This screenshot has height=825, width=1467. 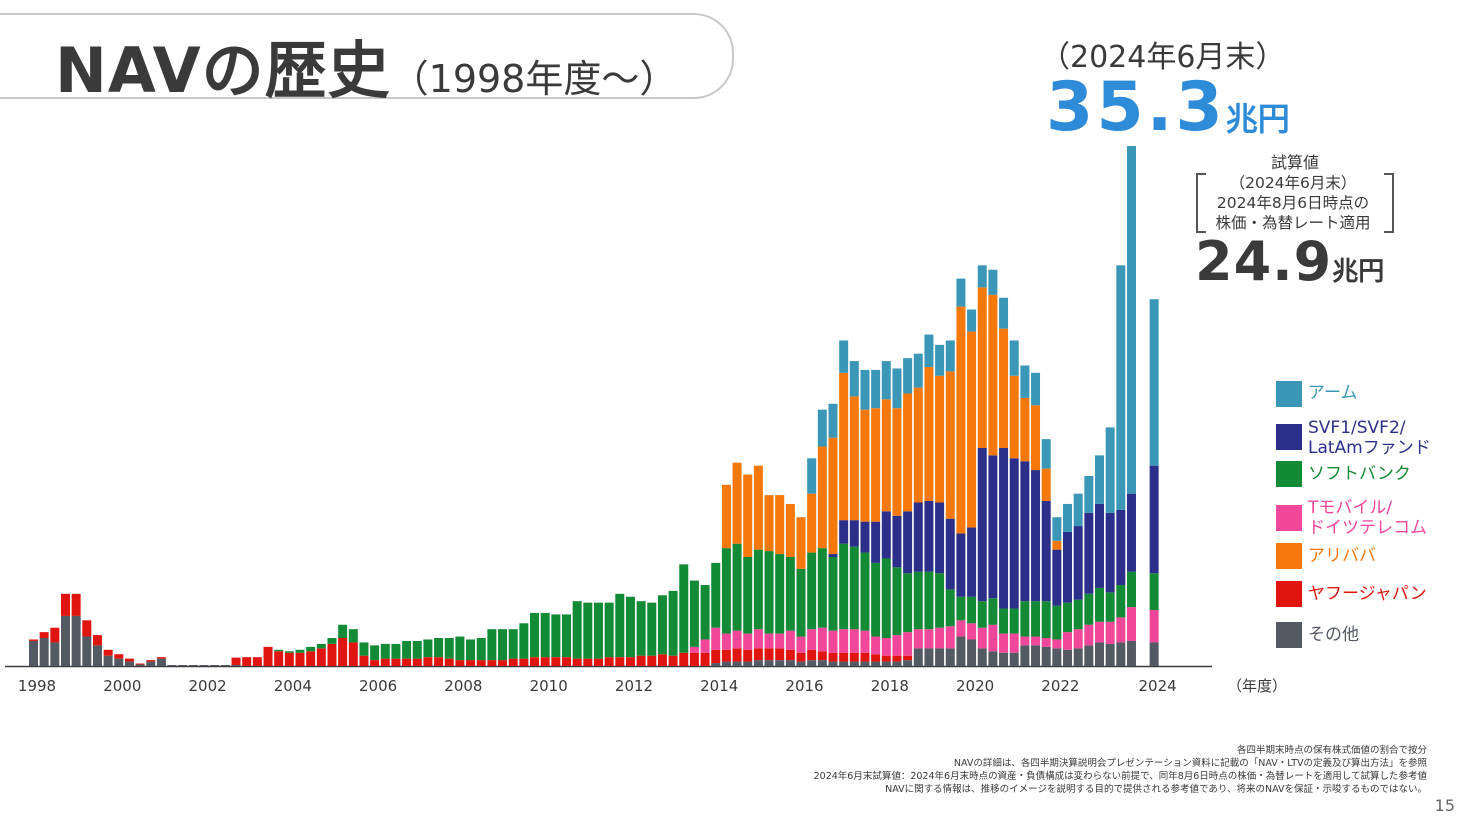 I want to click on legend-label: Tモバイル/ドイツテレコム, so click(x=1367, y=518).